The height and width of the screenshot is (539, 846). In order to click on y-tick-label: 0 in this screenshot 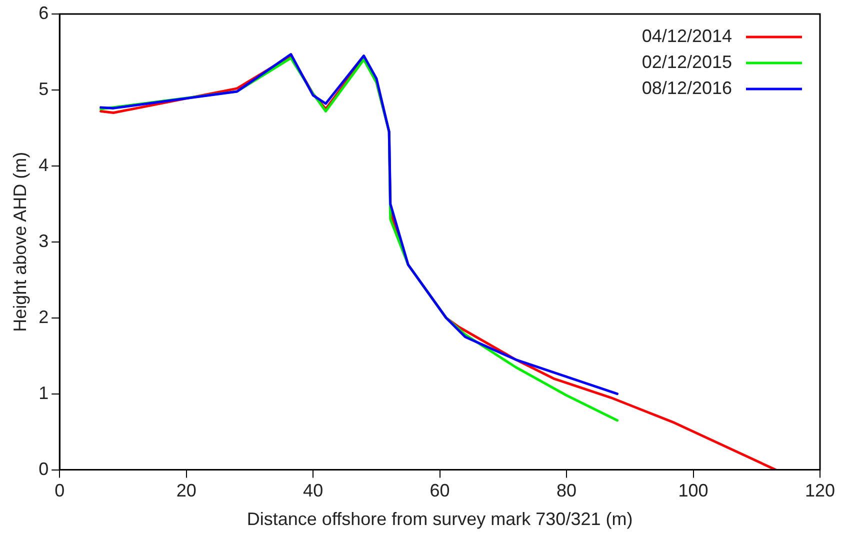, I will do `click(43, 468)`.